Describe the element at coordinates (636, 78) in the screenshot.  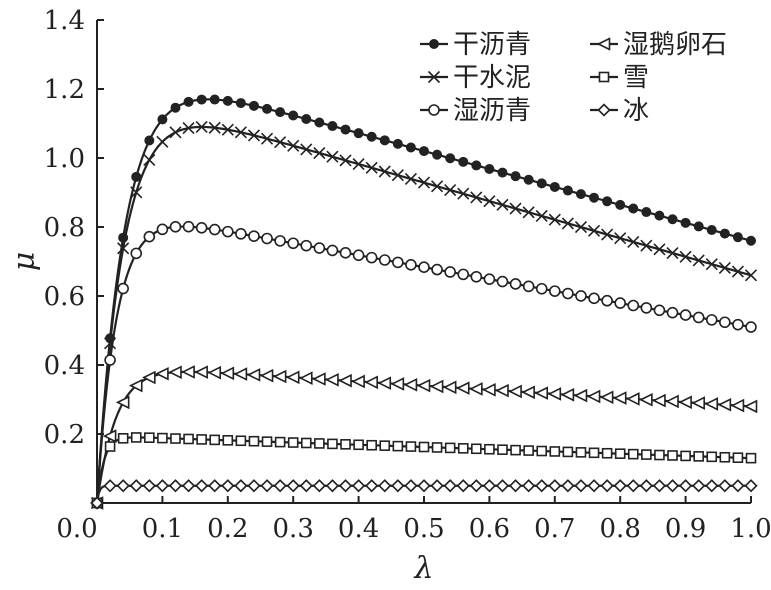
I see `legend-label: 雪` at that location.